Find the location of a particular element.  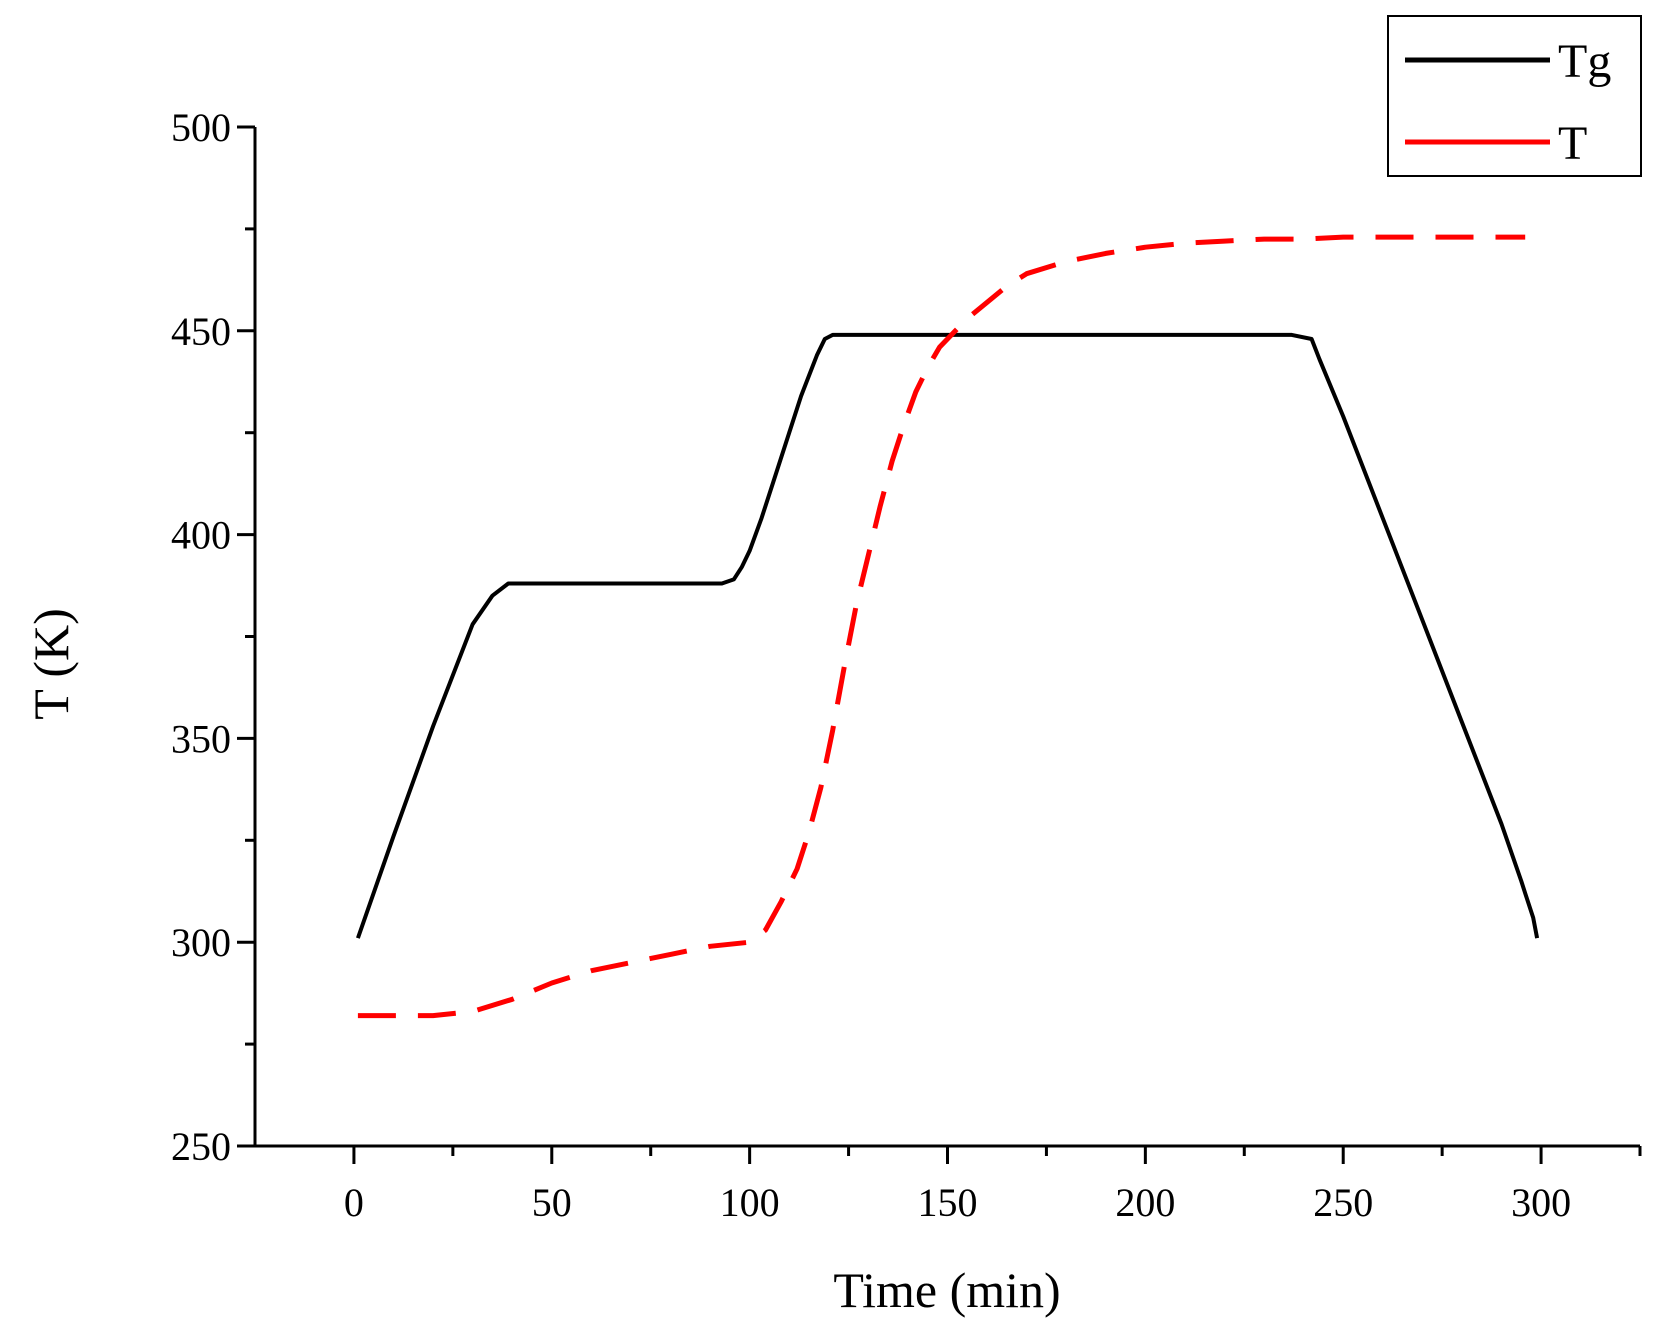

y-tick-label: 500 is located at coordinates (201, 127).